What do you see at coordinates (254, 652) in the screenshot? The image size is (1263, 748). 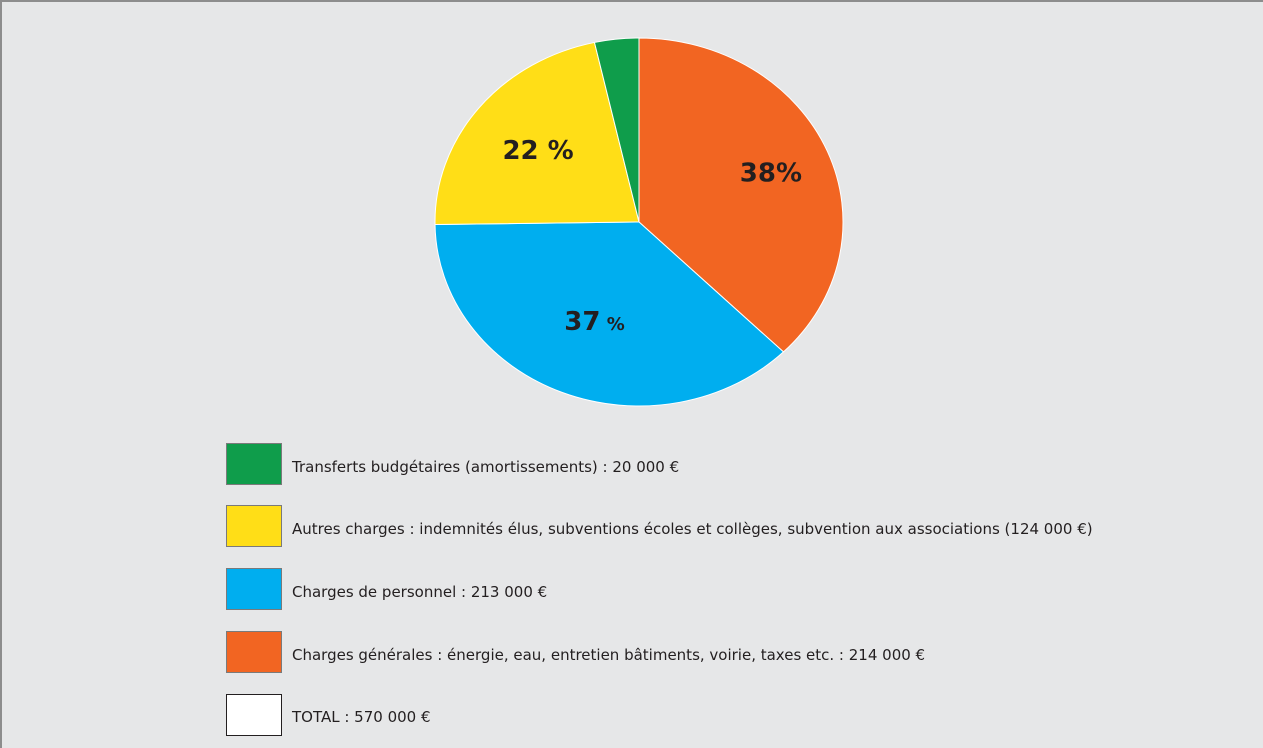 I see `legend-swatch-charges-generales` at bounding box center [254, 652].